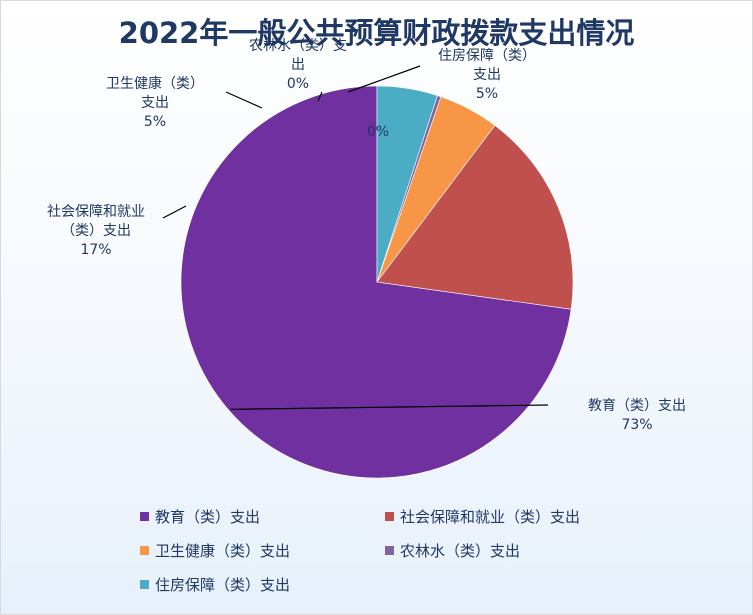 The height and width of the screenshot is (615, 753). I want to click on data-label: 卫生健康（类）支出 5%, so click(155, 102).